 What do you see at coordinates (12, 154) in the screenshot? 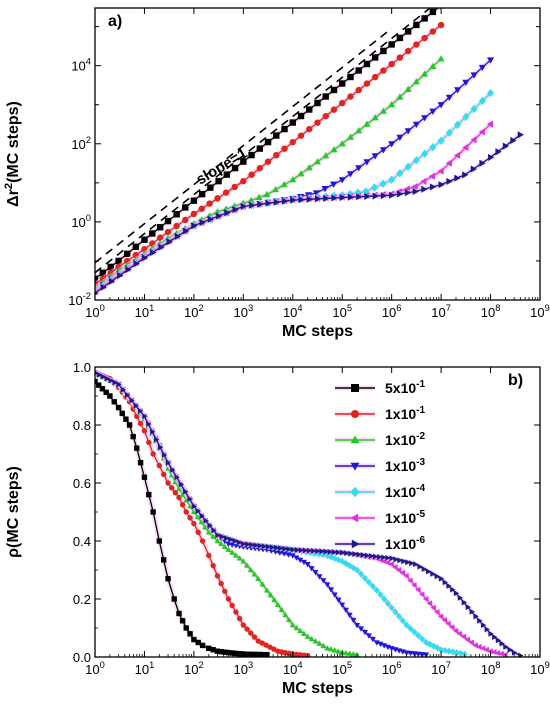
I see `y-axis-label: Δr2(MC steps)` at bounding box center [12, 154].